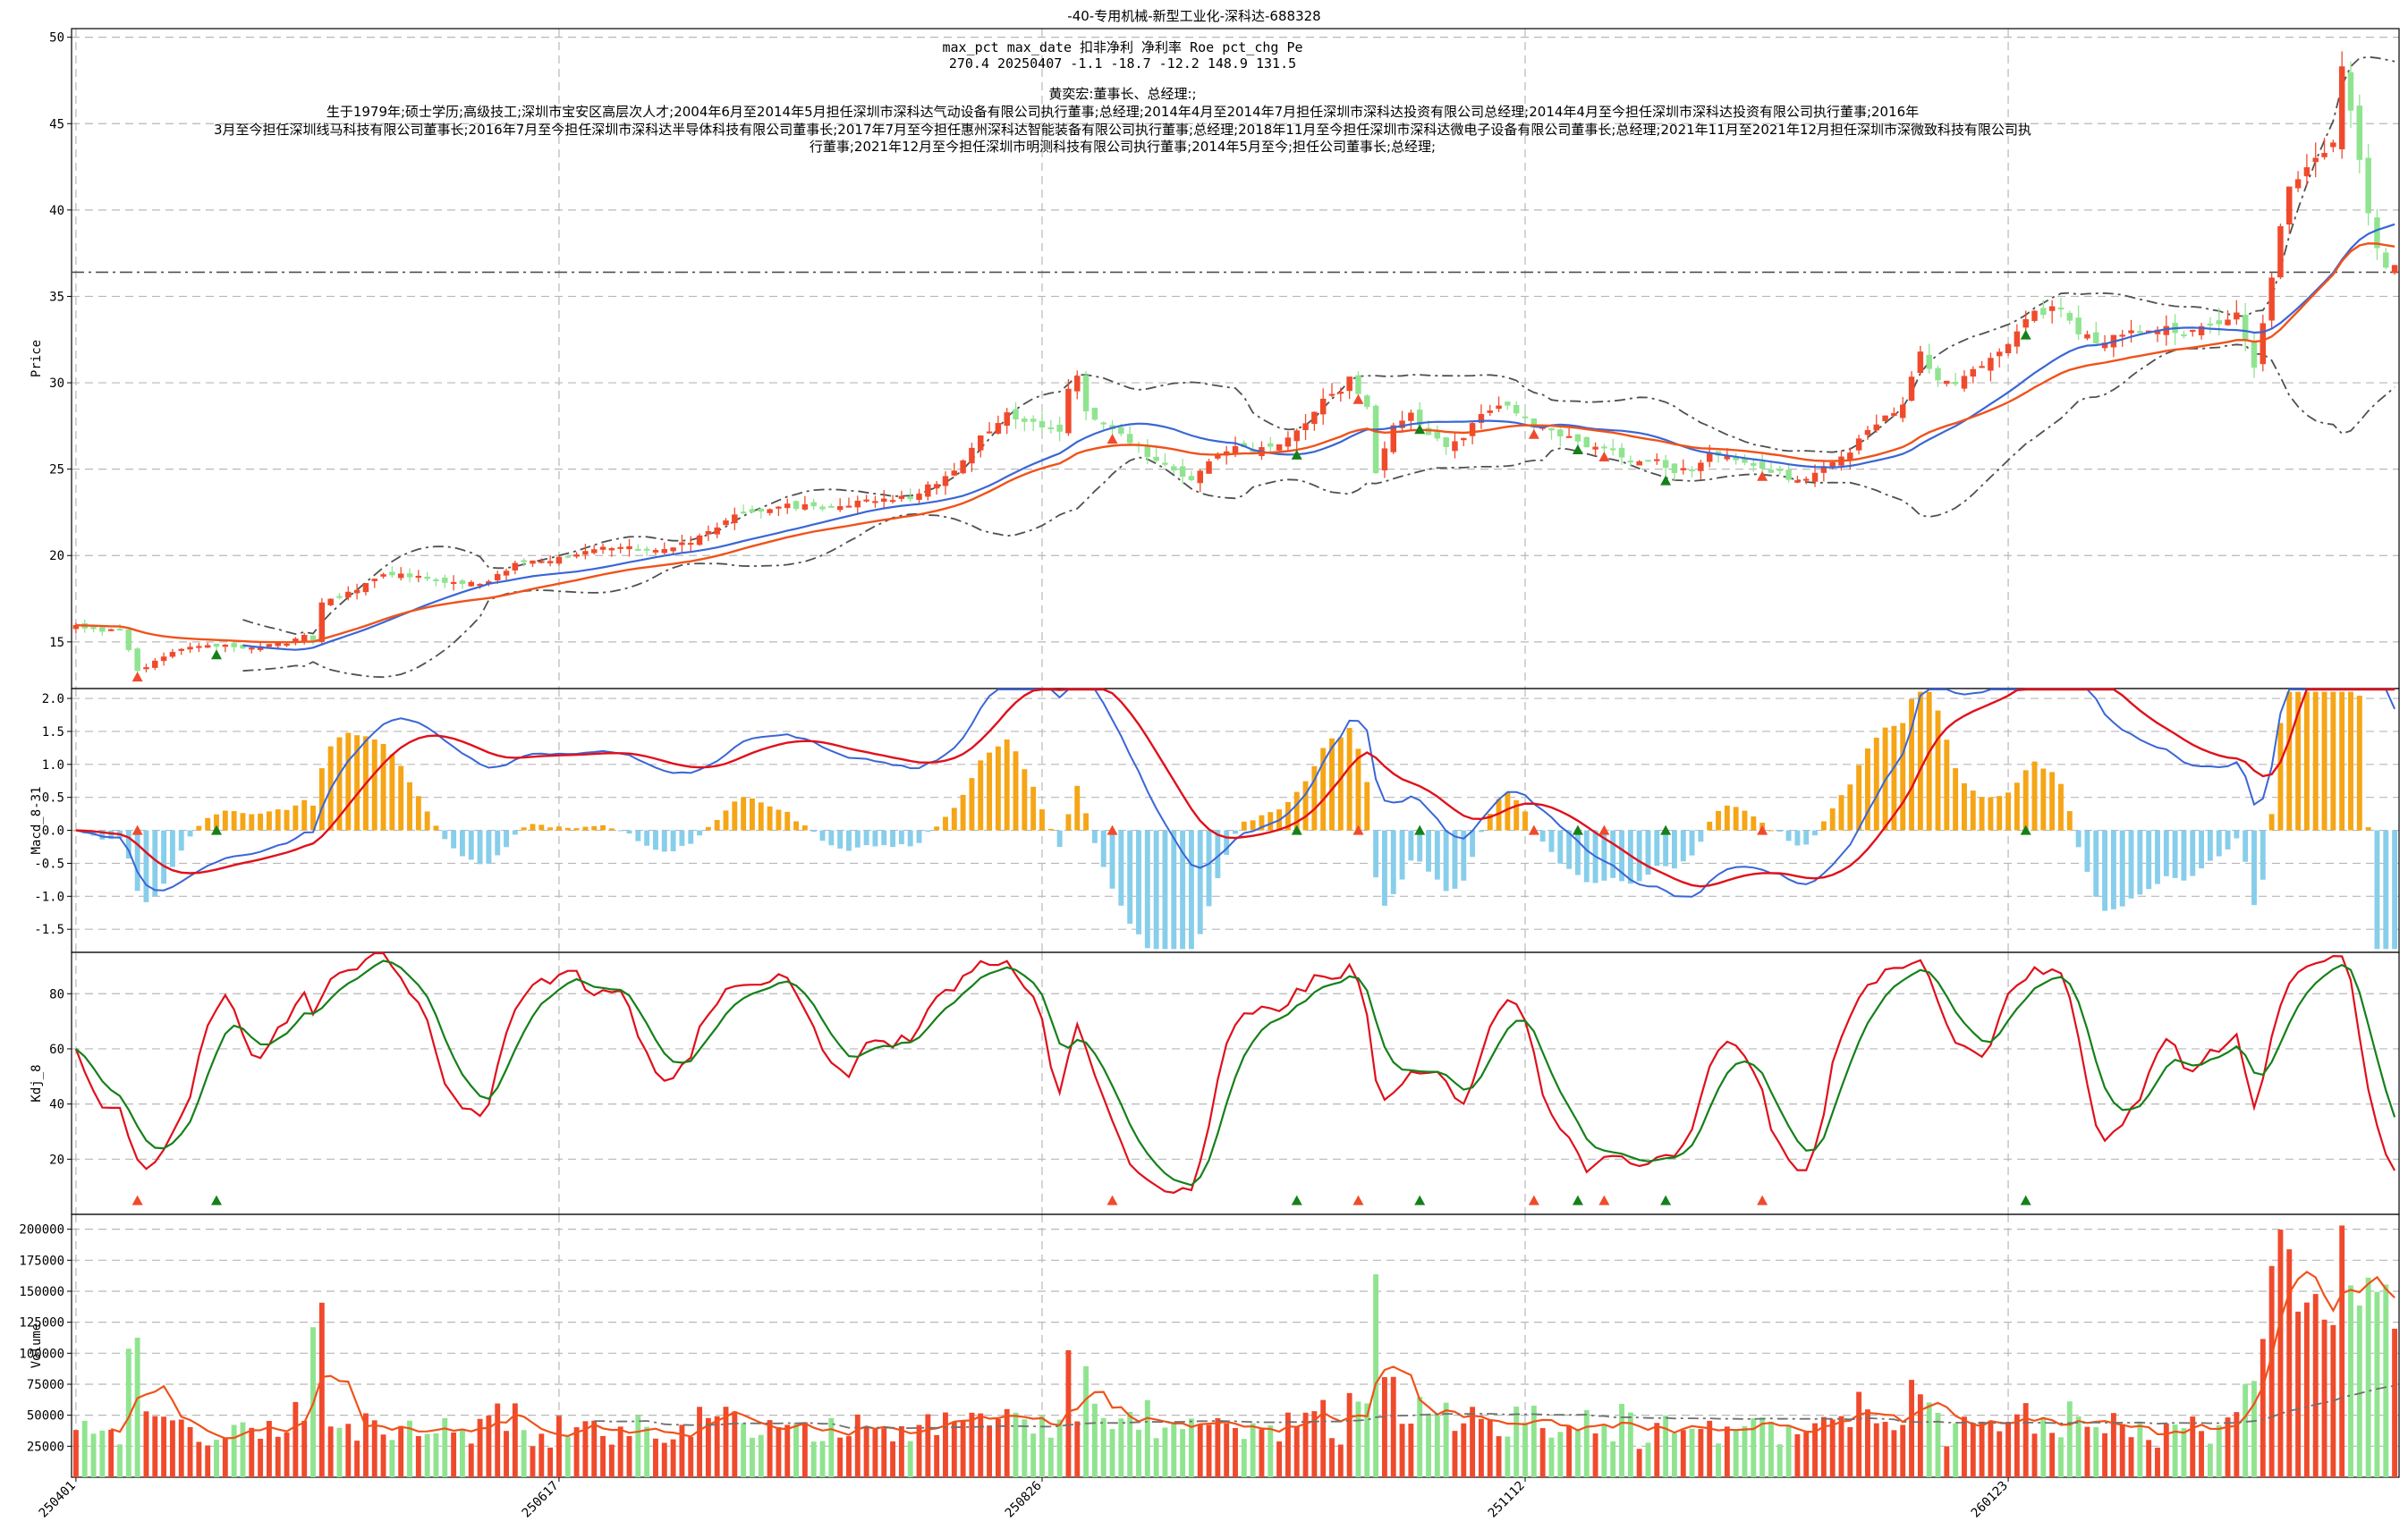 Image resolution: width=2408 pixels, height=1530 pixels. I want to click on volume-ma-long, so click(1495, 1407).